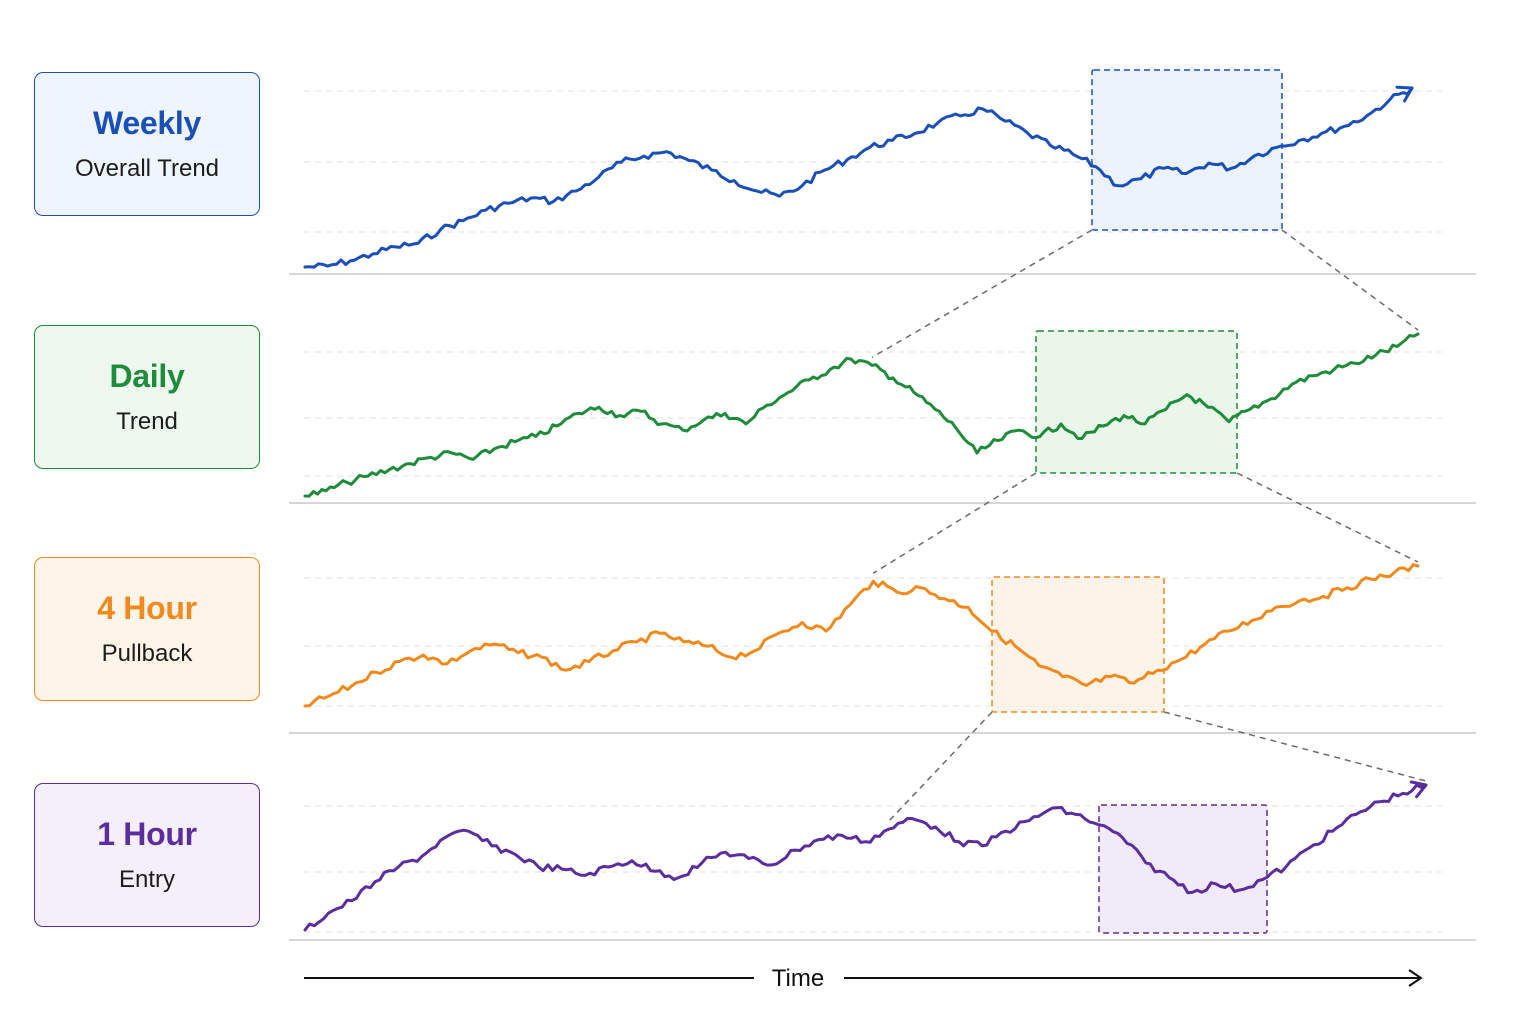 This screenshot has width=1536, height=1024. What do you see at coordinates (1295, 746) in the screenshot?
I see `four-hour-to-one-hour-connector-right` at bounding box center [1295, 746].